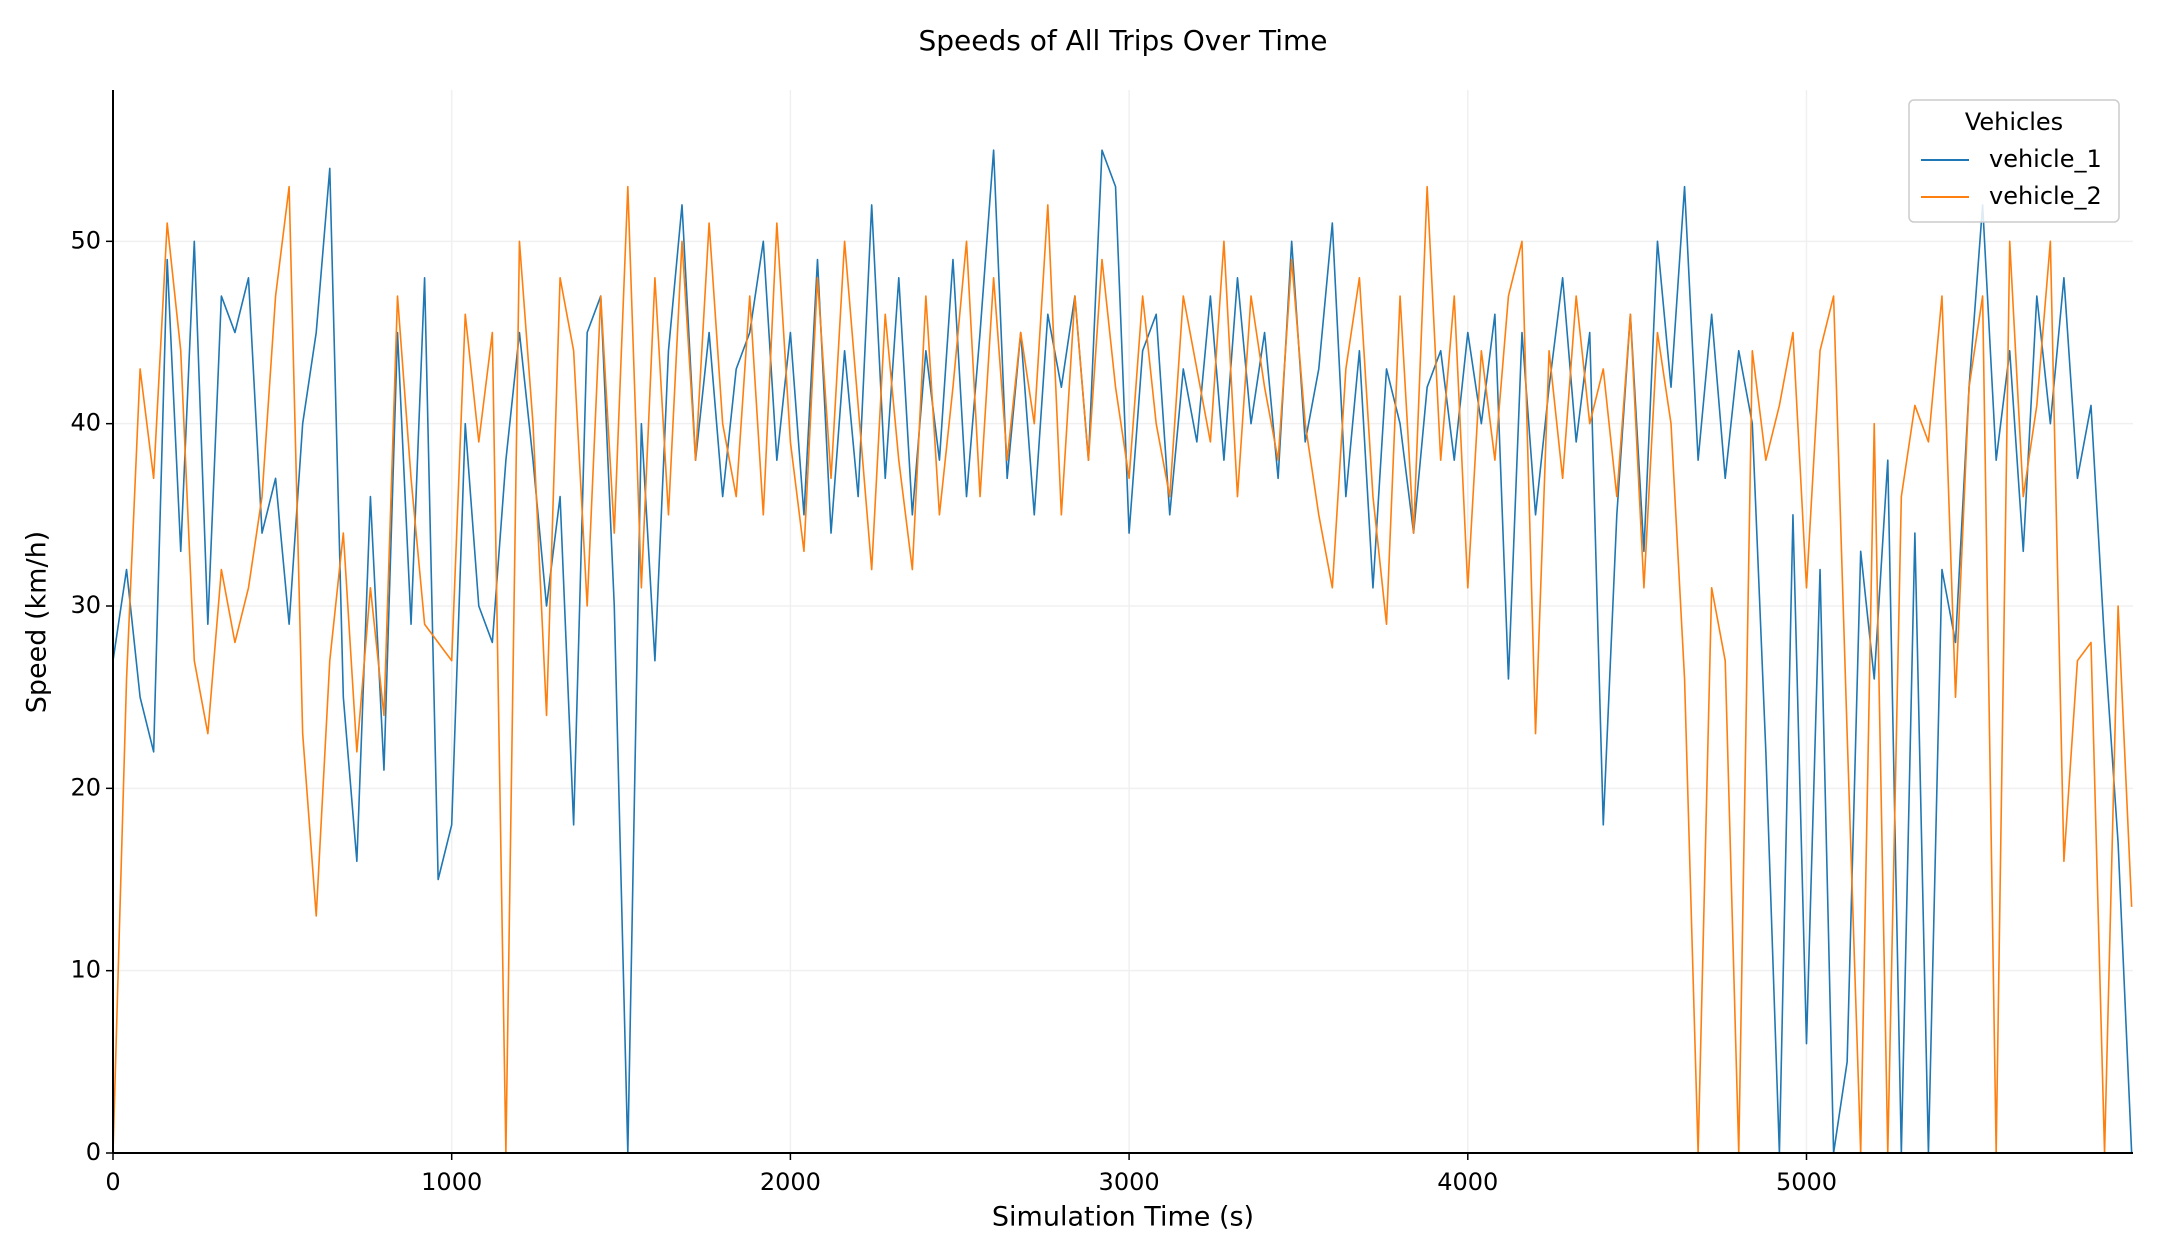 This screenshot has height=1260, width=2160. What do you see at coordinates (85, 423) in the screenshot?
I see `y-tick-label: 40` at bounding box center [85, 423].